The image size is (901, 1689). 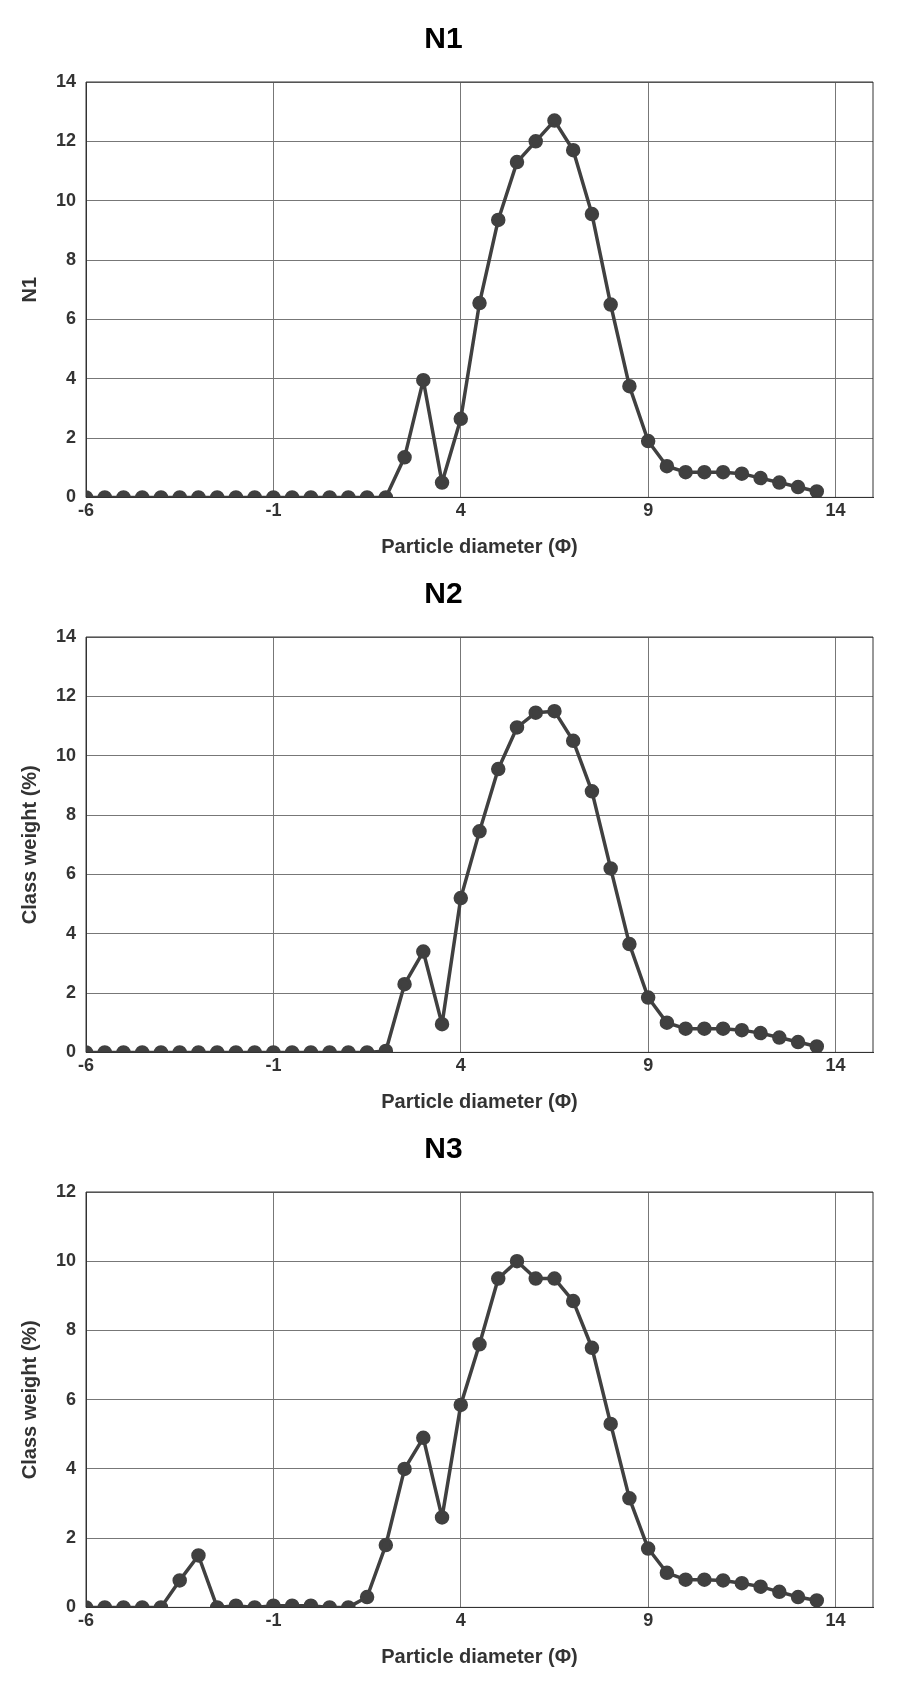 What do you see at coordinates (443, 38) in the screenshot?
I see `chart-title: N1` at bounding box center [443, 38].